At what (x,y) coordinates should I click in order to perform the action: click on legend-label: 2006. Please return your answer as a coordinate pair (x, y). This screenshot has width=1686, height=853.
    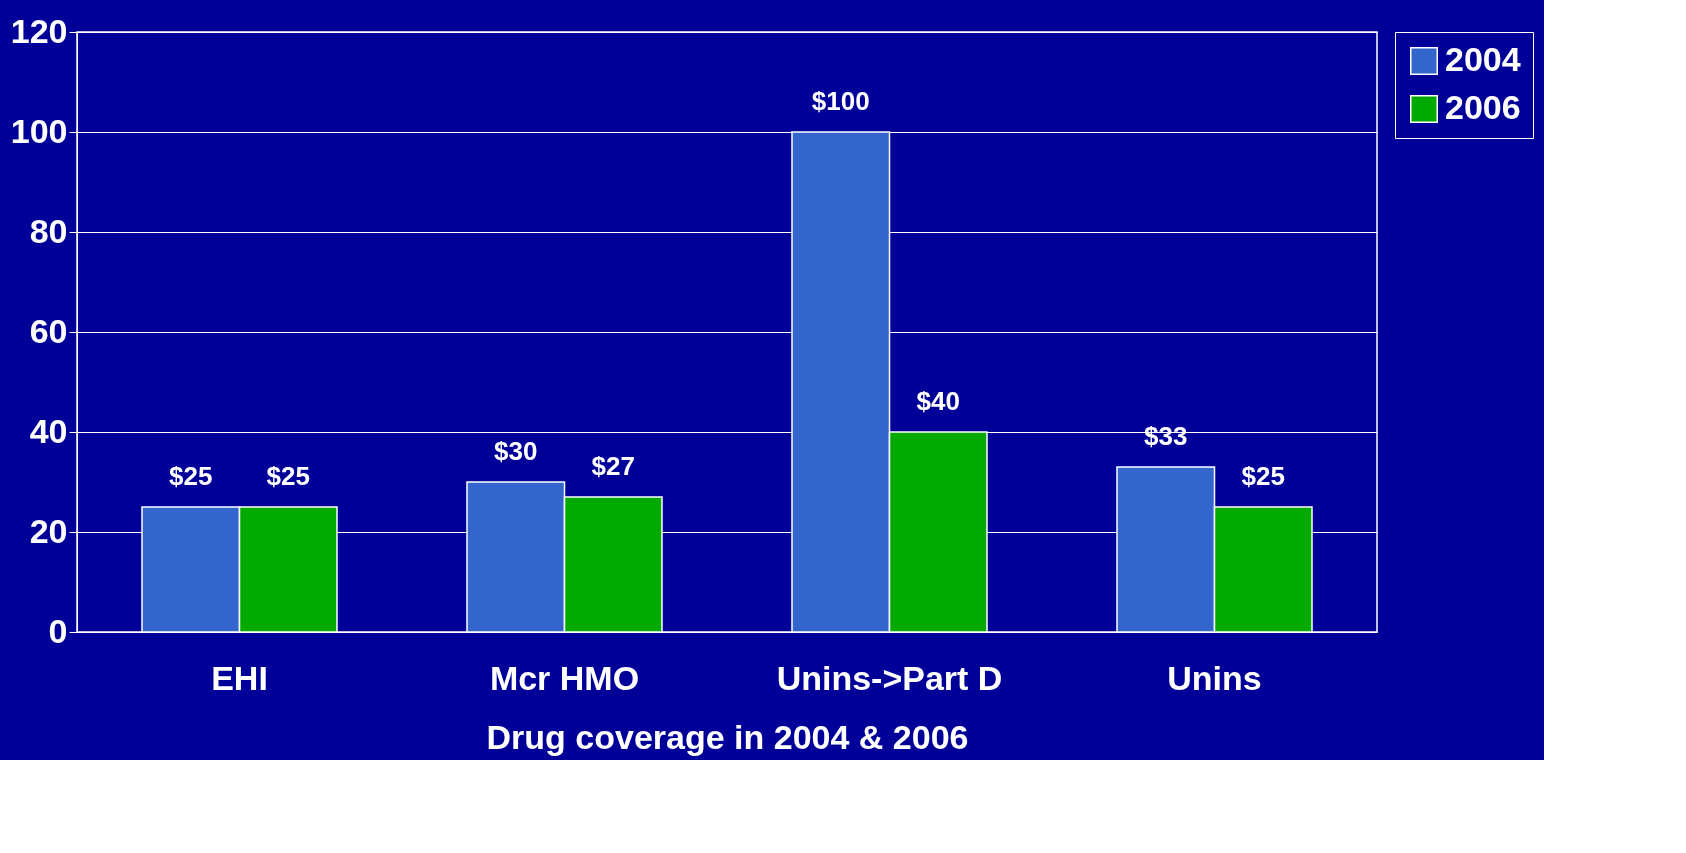
    Looking at the image, I should click on (1483, 107).